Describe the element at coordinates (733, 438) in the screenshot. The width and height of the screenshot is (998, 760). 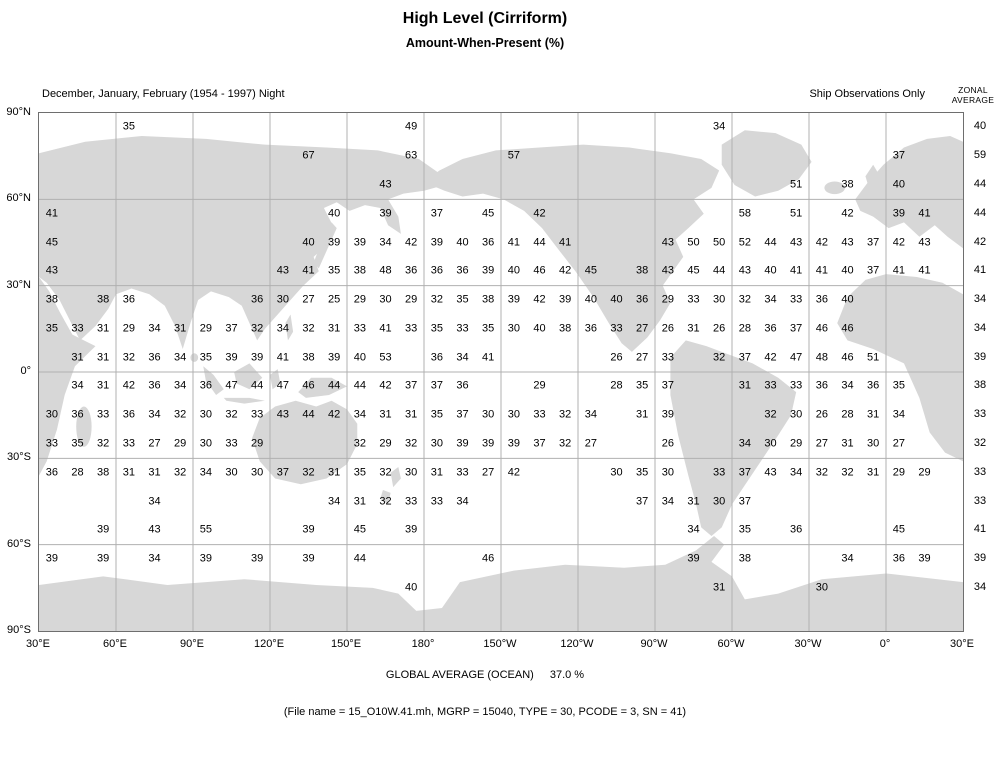
I see `landmass-south-america` at that location.